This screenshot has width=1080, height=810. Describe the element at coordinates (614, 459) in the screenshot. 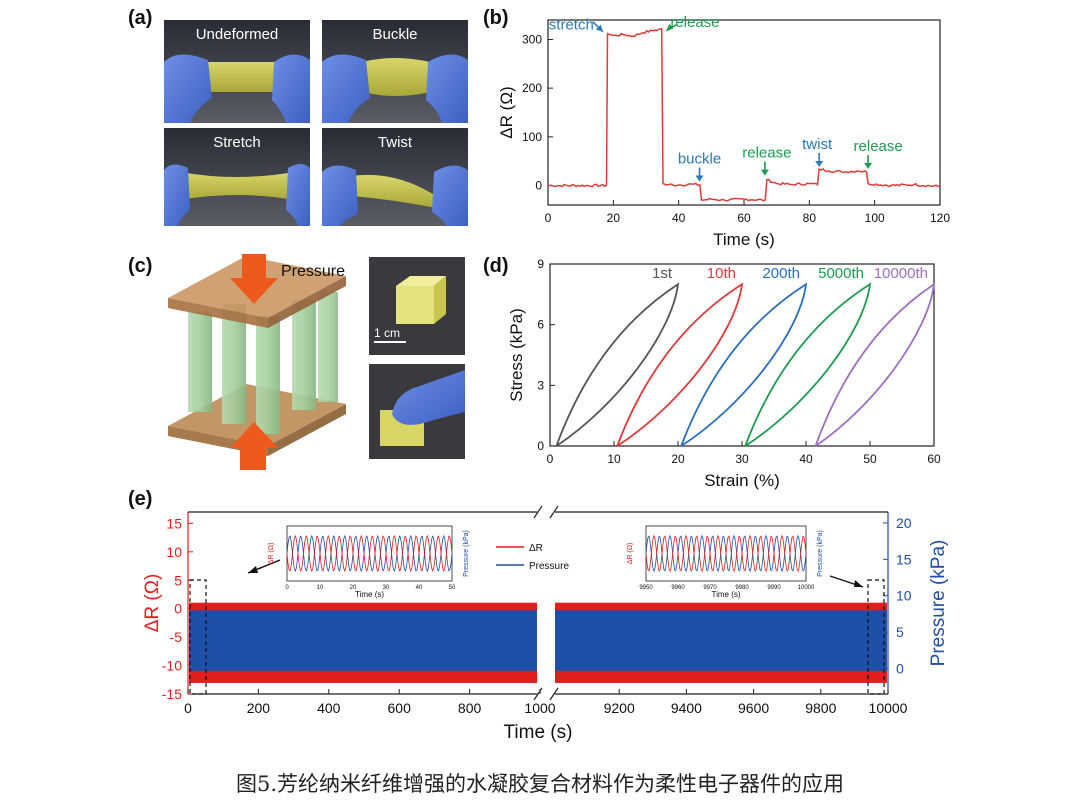

I see `x-tick-label: 10` at that location.